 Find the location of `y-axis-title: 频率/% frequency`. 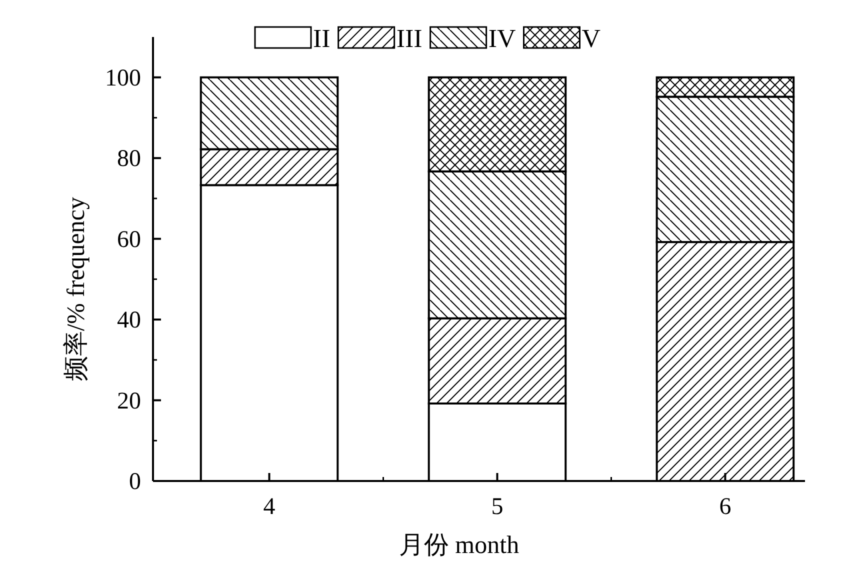

y-axis-title: 频率/% frequency is located at coordinates (76, 288).